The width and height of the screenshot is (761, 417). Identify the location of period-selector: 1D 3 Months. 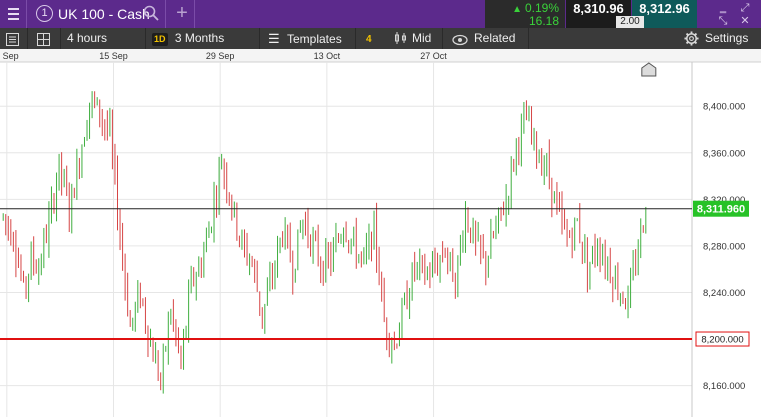
(188, 38).